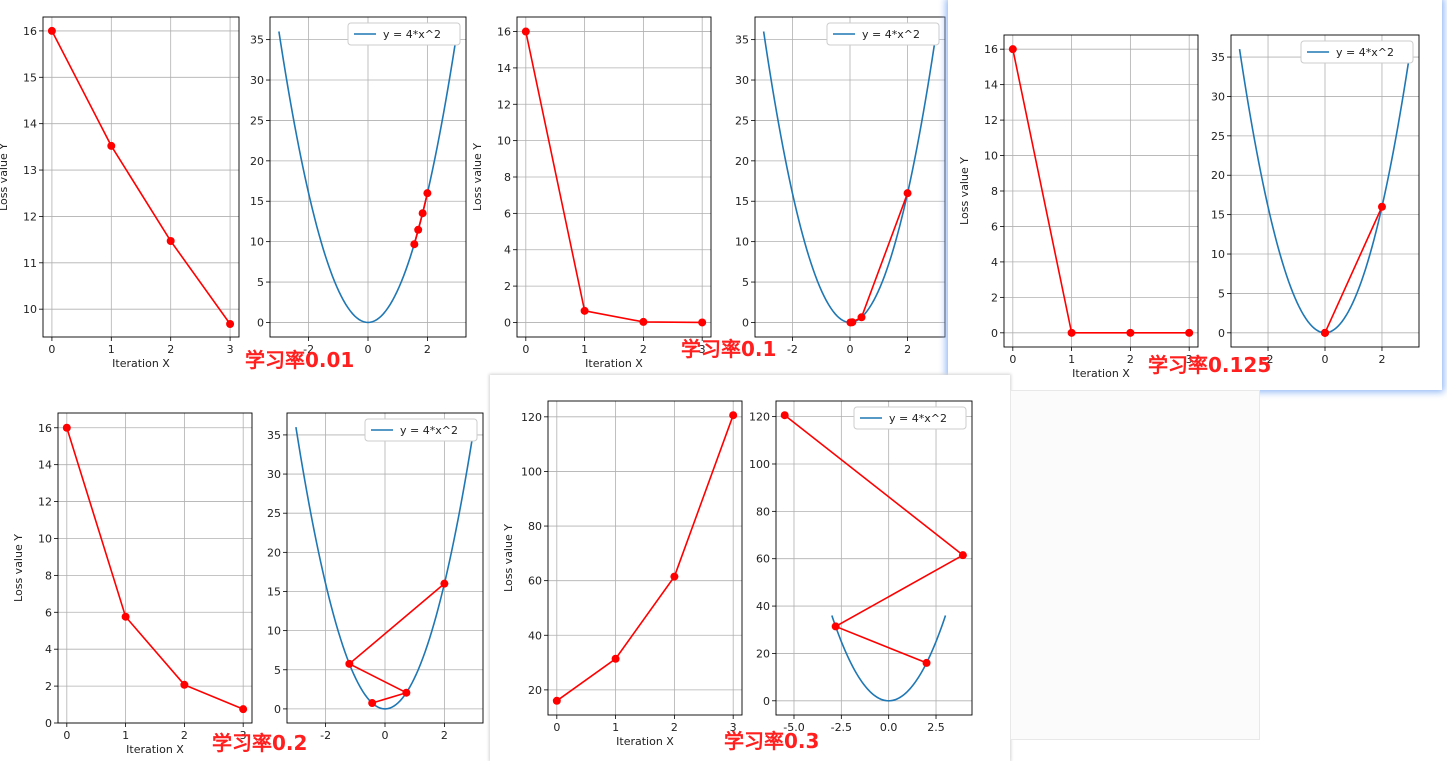  What do you see at coordinates (300, 360) in the screenshot?
I see `learning-rate-label: 学习率0.01` at bounding box center [300, 360].